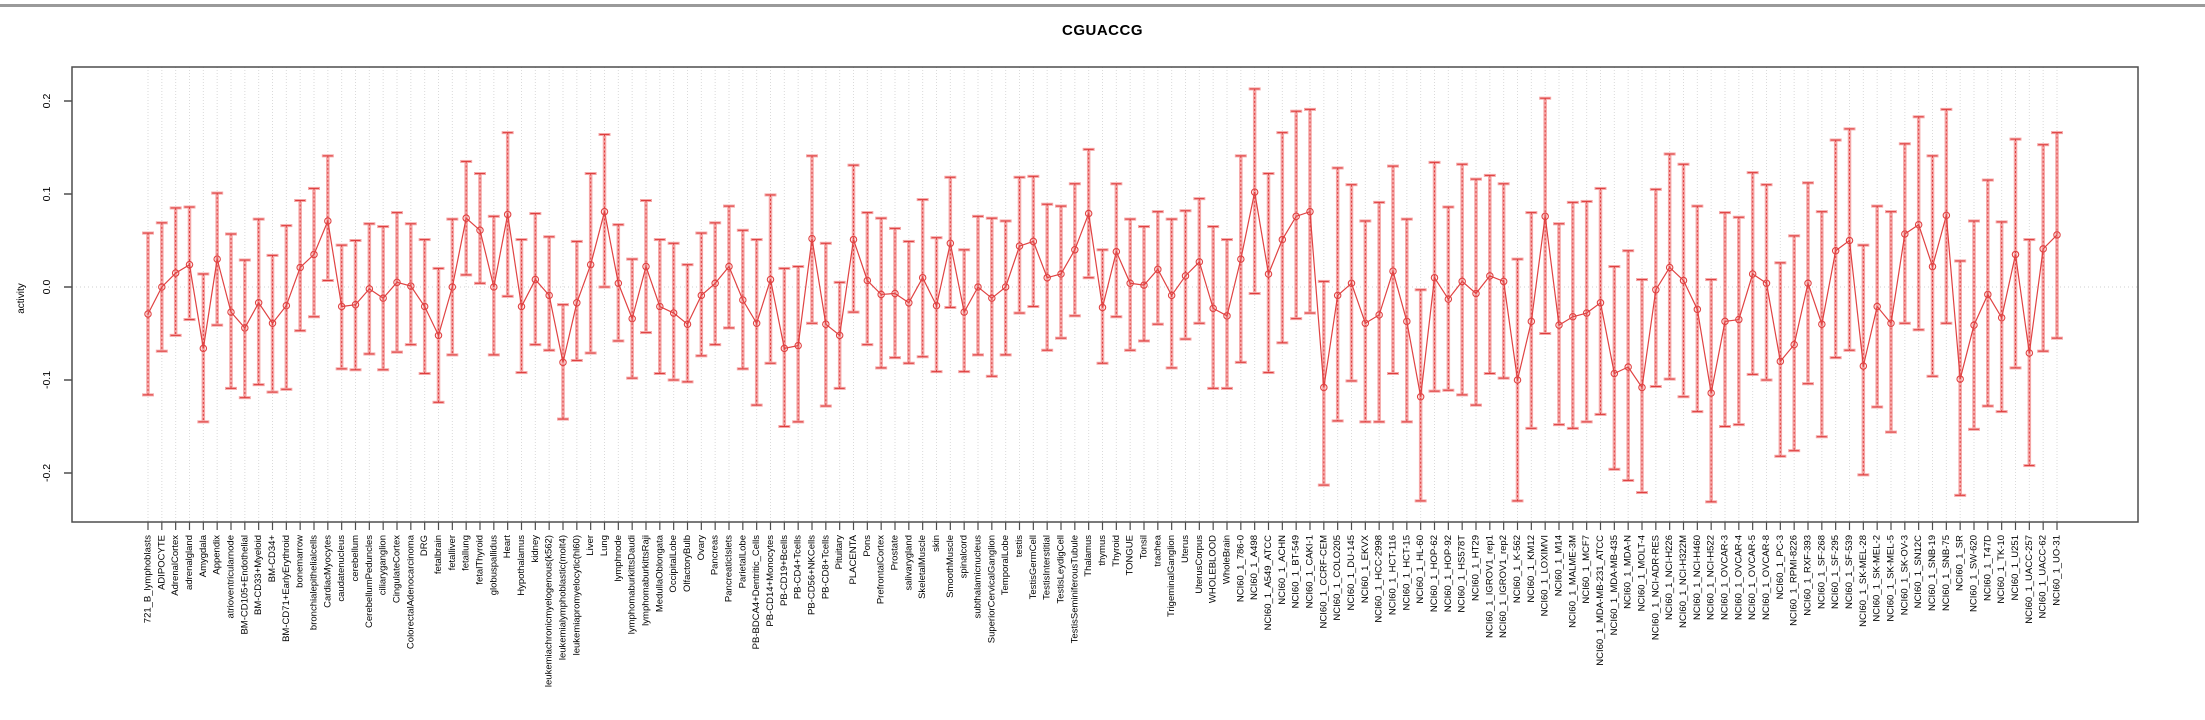 The width and height of the screenshot is (2205, 720). I want to click on x-tick-label: NCI60_1_UACC-62, so click(2043, 576).